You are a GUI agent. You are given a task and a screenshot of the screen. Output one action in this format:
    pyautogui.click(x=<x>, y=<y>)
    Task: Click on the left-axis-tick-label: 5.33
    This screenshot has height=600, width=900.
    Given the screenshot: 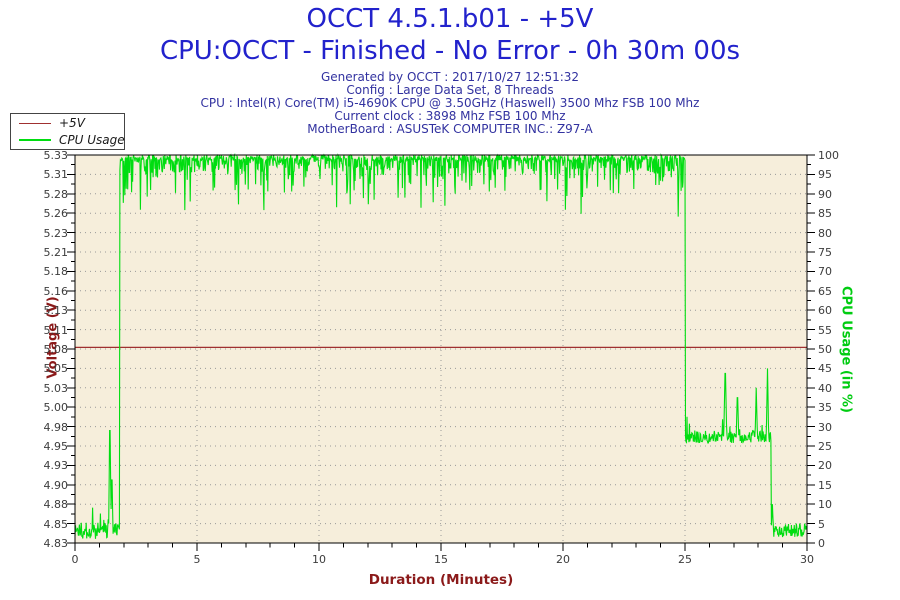 What is the action you would take?
    pyautogui.click(x=56, y=155)
    